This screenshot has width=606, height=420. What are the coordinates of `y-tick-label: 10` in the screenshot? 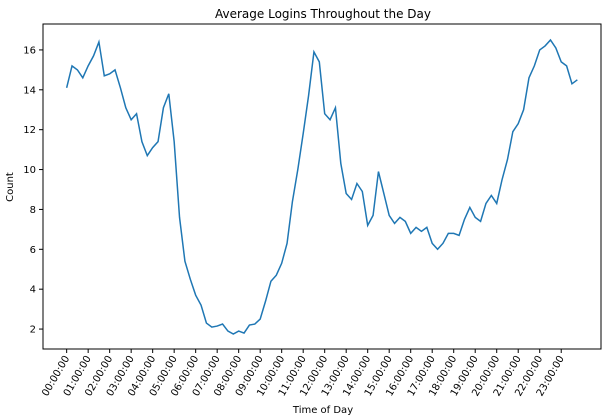 It's located at (29, 170).